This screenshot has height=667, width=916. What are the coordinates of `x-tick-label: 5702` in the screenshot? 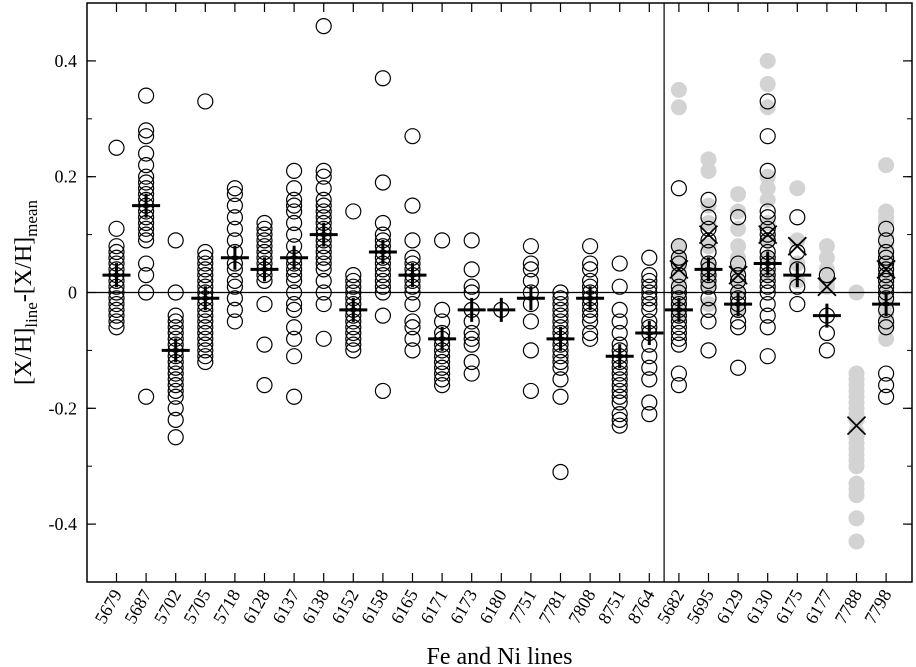 It's located at (167, 606).